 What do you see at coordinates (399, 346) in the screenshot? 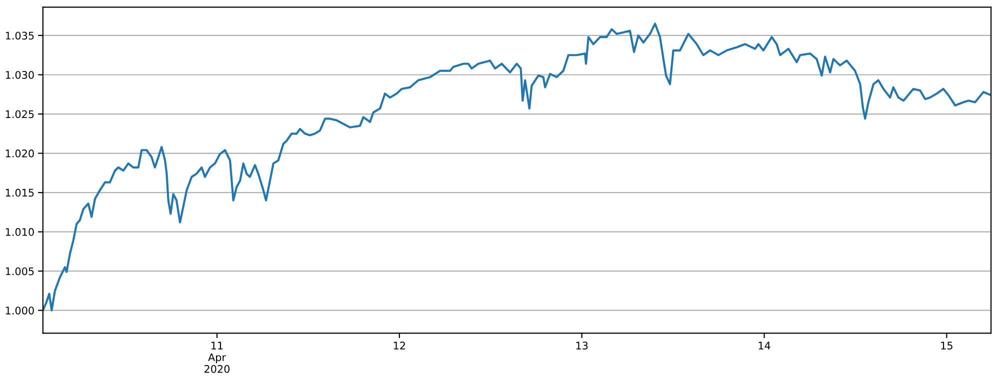
I see `x-tick-label: 12` at bounding box center [399, 346].